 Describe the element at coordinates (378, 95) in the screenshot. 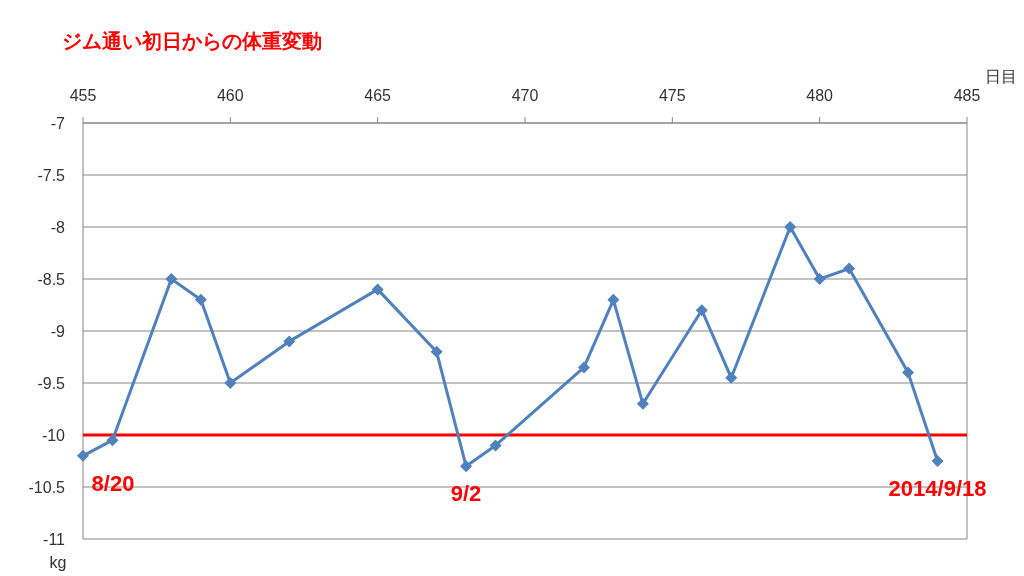

I see `x-tick-label: 465` at that location.